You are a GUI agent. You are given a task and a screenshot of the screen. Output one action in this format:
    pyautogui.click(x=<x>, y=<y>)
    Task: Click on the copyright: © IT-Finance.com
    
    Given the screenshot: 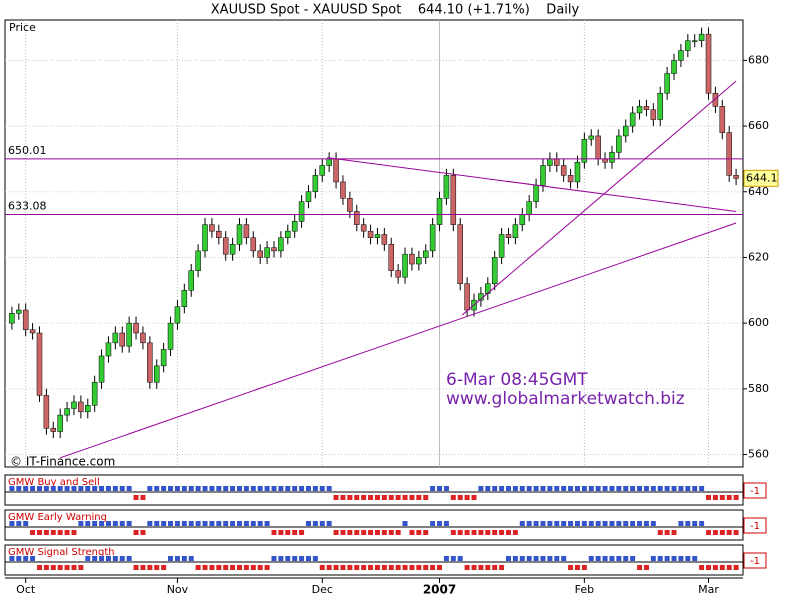 What is the action you would take?
    pyautogui.click(x=62, y=462)
    